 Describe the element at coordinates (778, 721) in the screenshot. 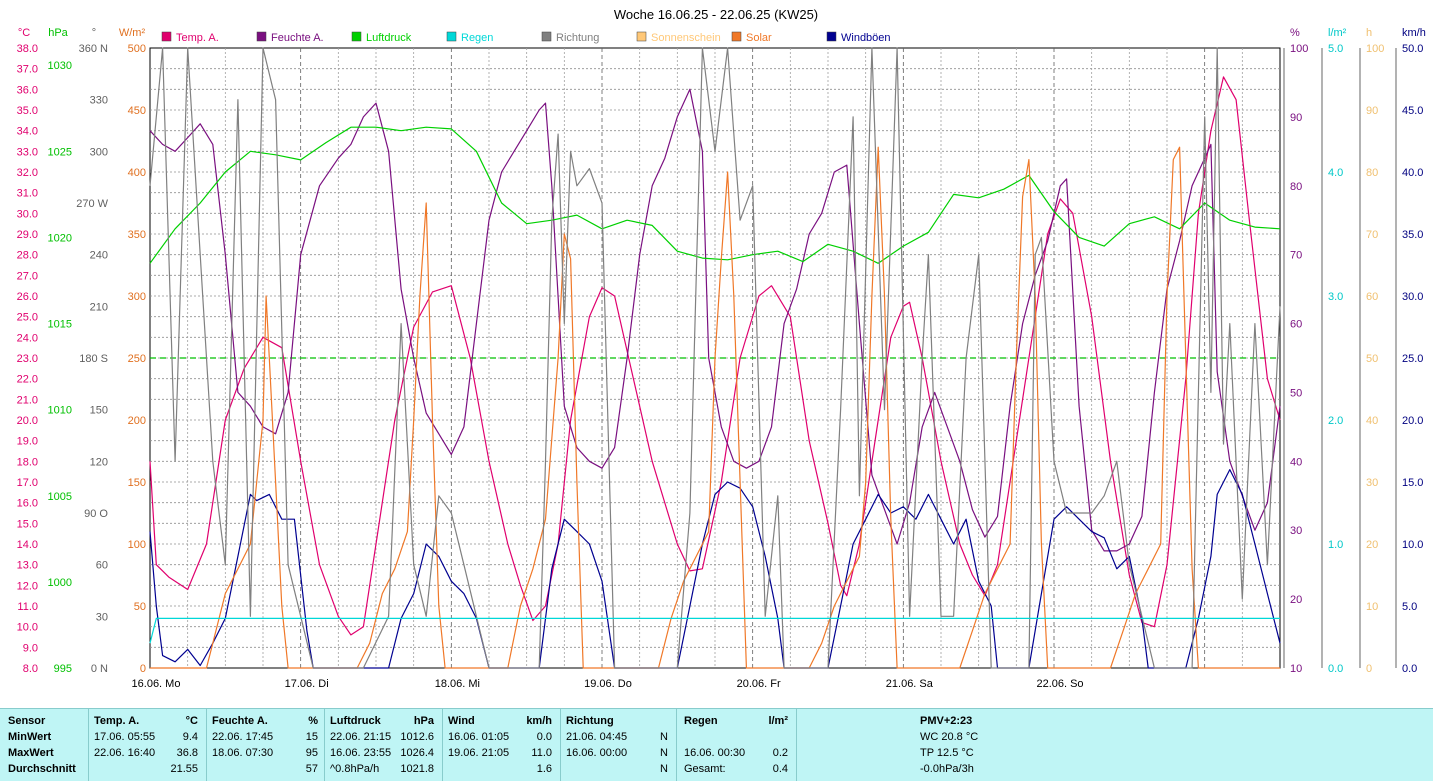

I see `stats-rain-unit: l/m²` at that location.